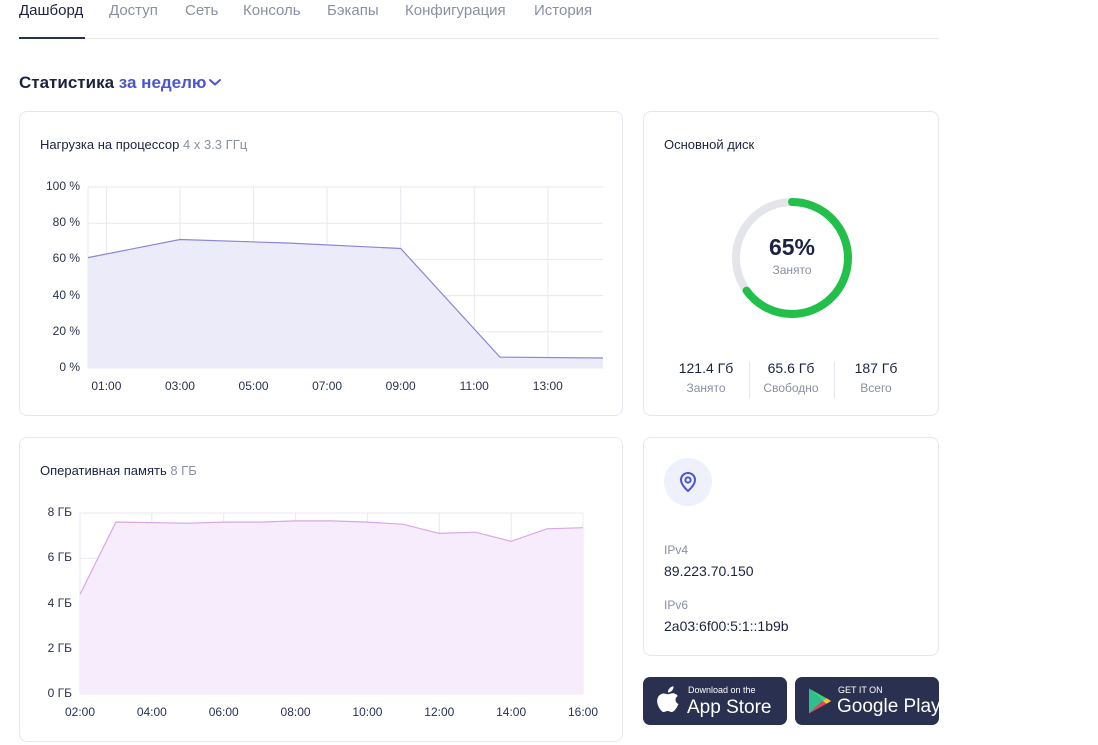  Describe the element at coordinates (331, 557) in the screenshot. I see `ram-line` at that location.